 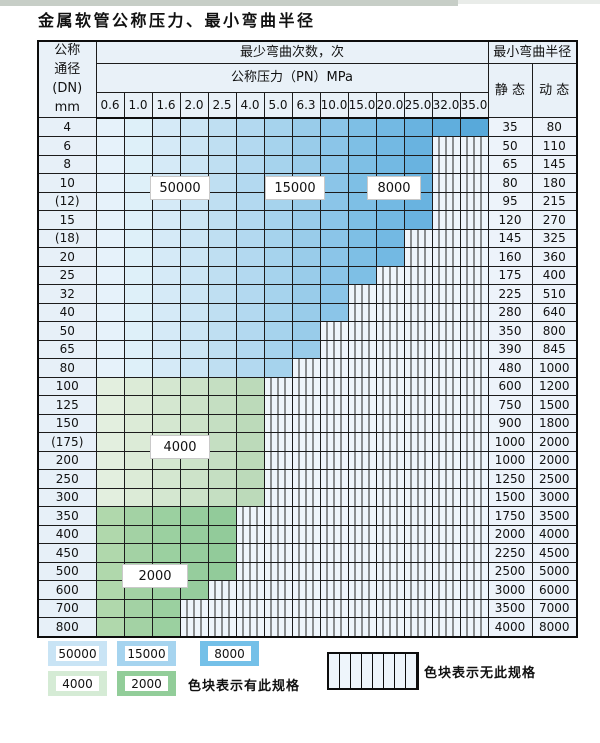 I want to click on dynamic-radius-value: 325, so click(x=554, y=238).